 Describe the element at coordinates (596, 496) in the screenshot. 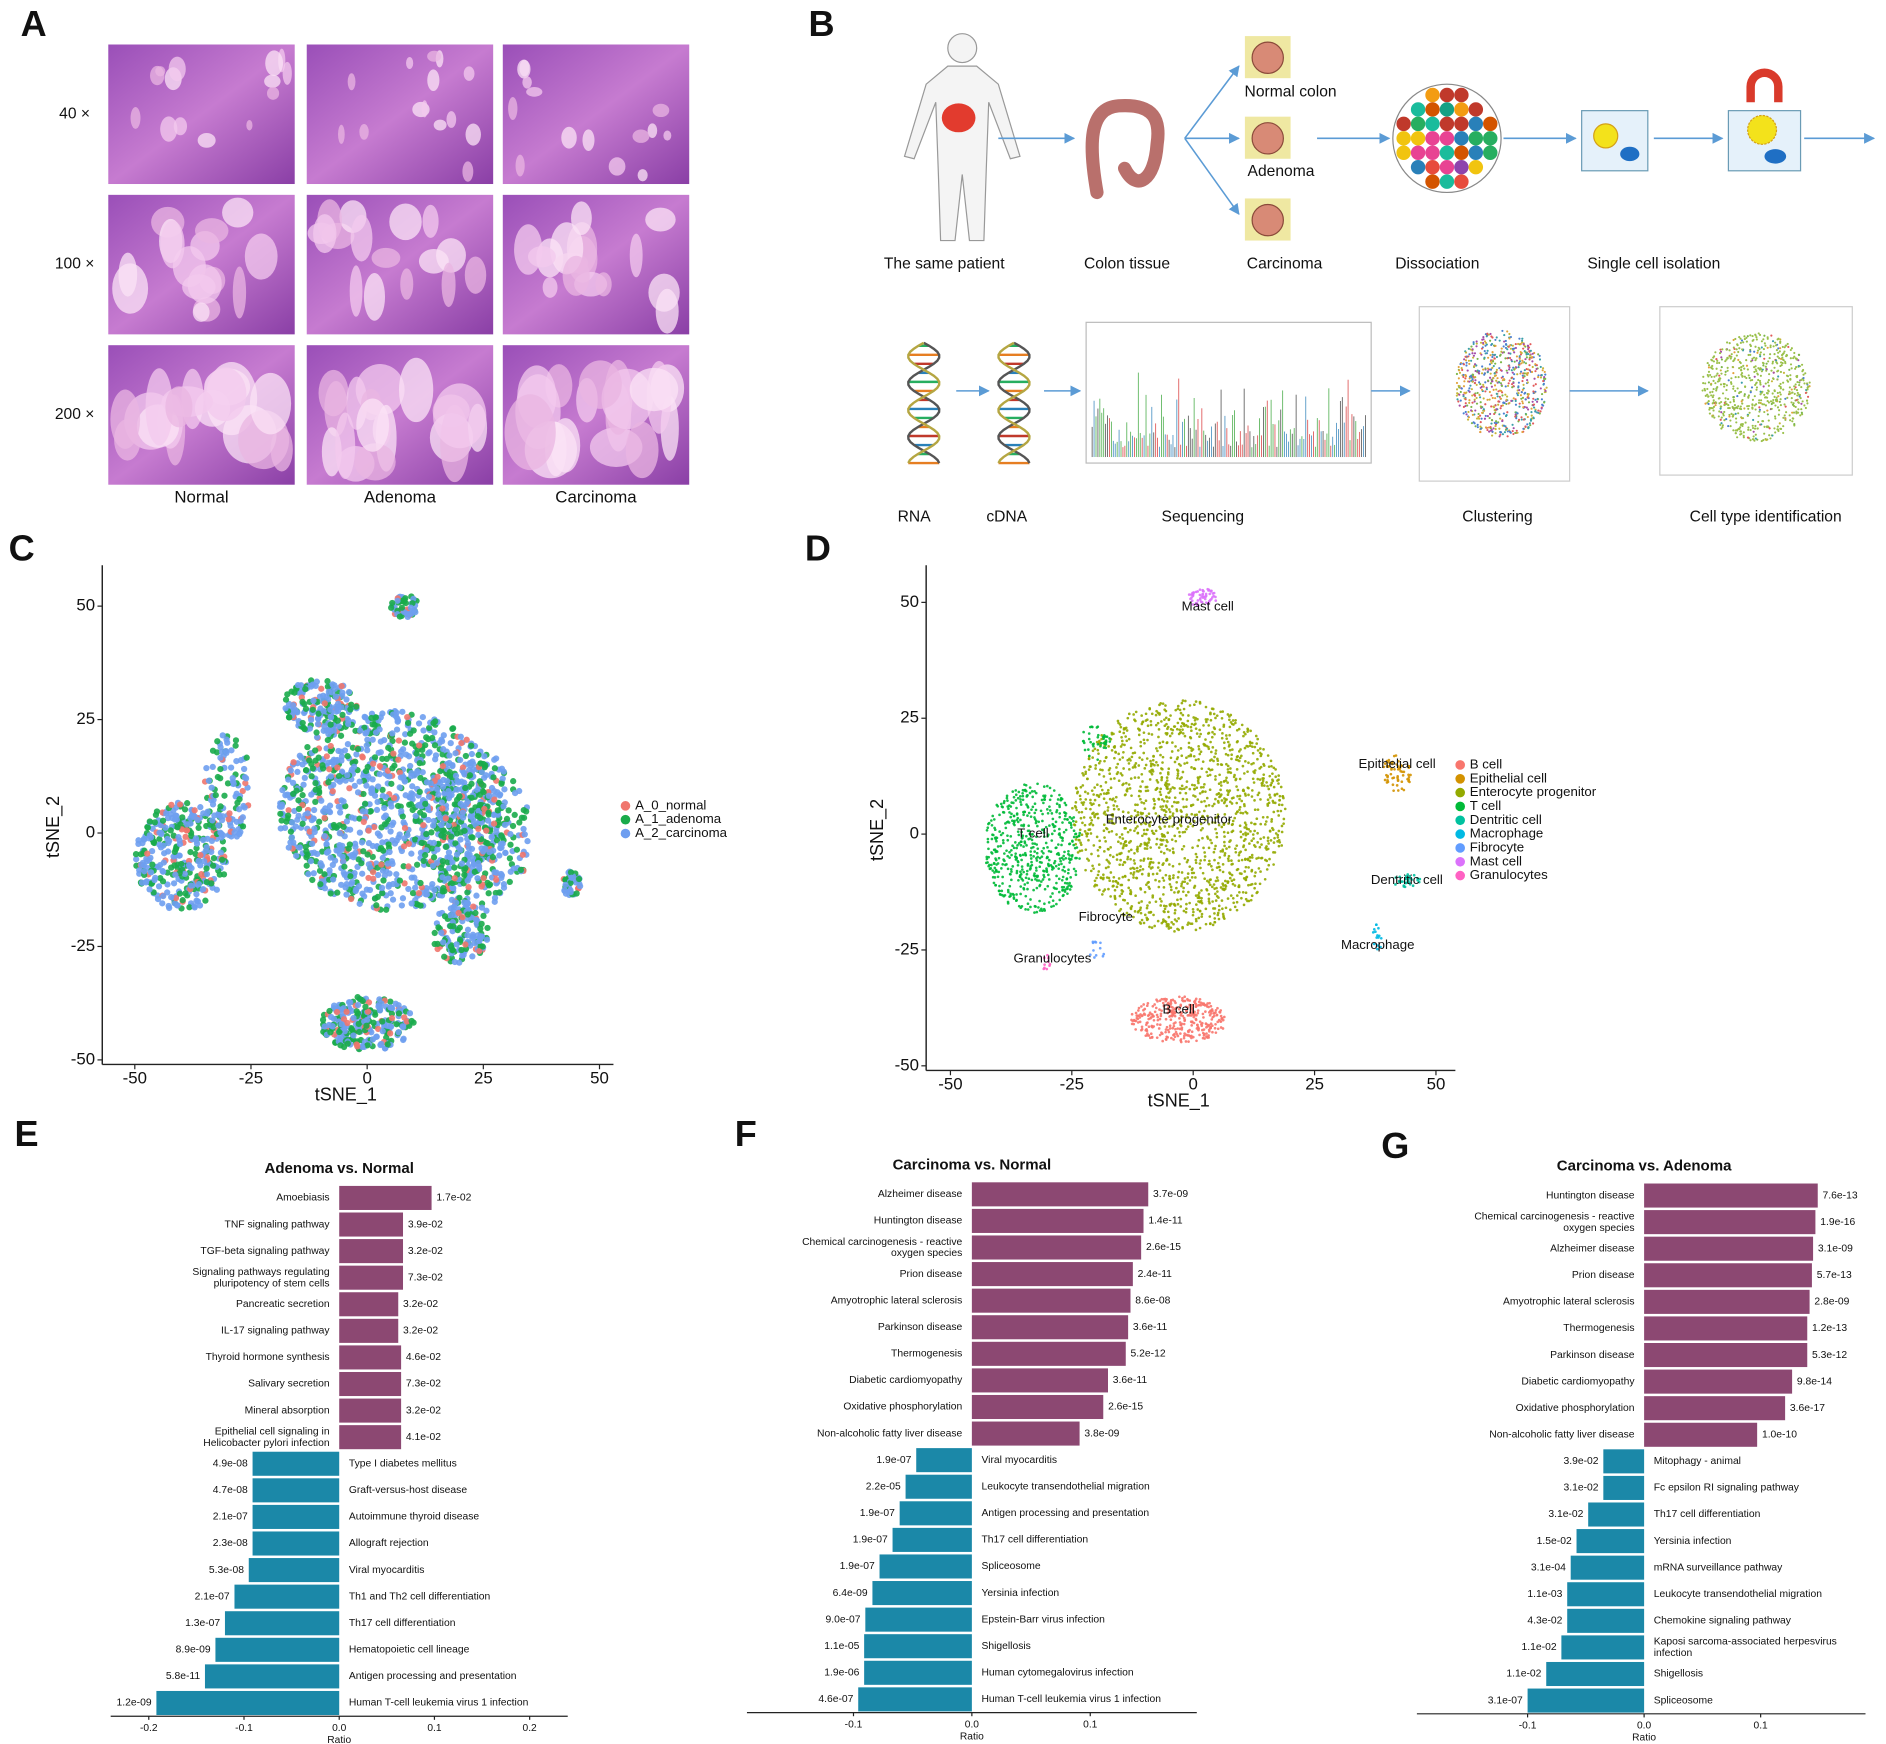

I see `column-label: Carcinoma` at that location.